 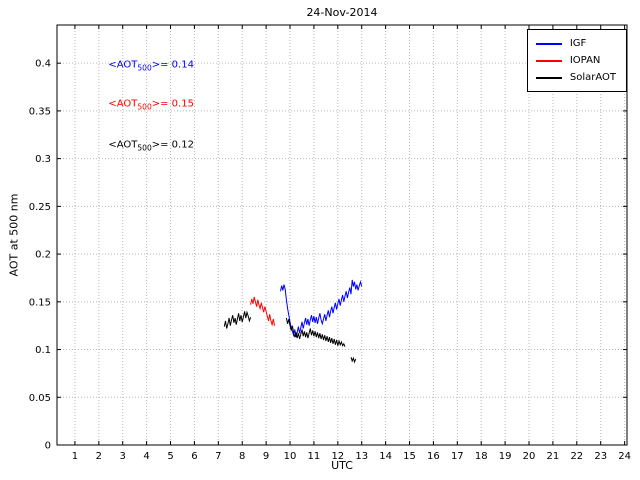 What do you see at coordinates (151, 105) in the screenshot?
I see `mean-aot-annotation-iopan: <AOT500>= 0.15` at bounding box center [151, 105].